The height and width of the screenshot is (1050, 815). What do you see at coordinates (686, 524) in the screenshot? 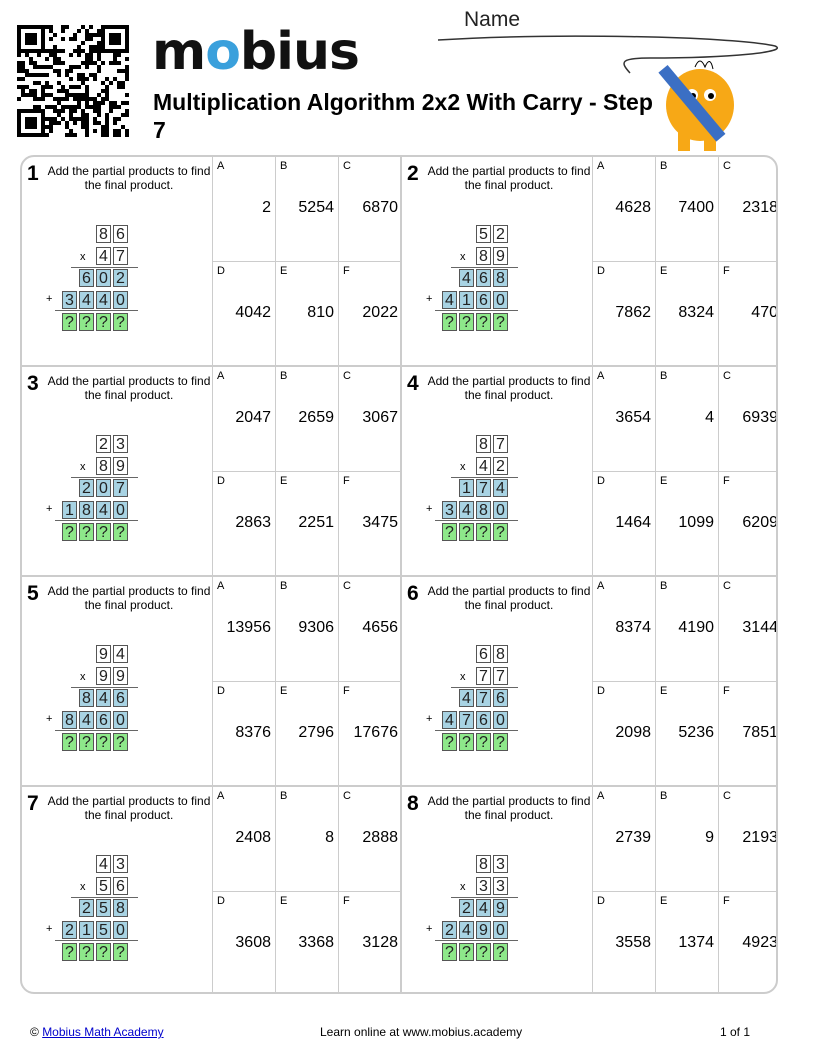
I see `answer-choice-e: E 1099` at bounding box center [686, 524].